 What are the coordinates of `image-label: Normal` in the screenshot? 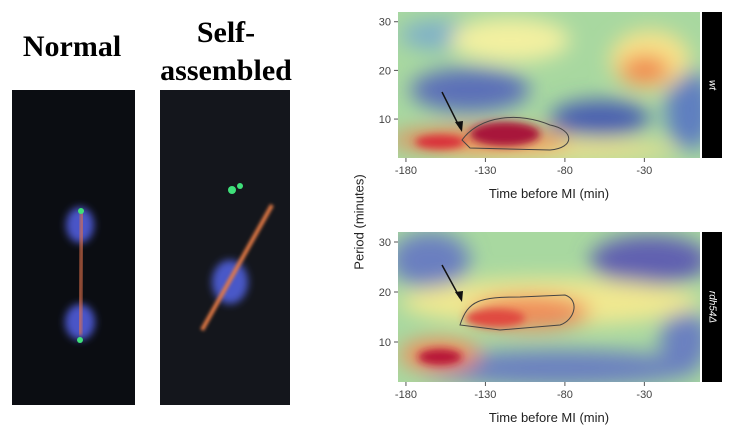 It's located at (72, 46).